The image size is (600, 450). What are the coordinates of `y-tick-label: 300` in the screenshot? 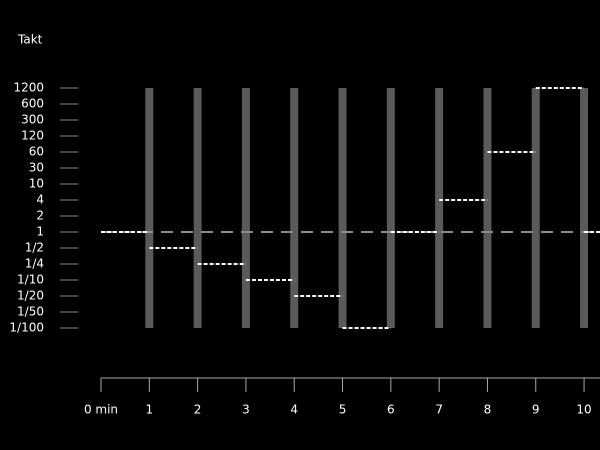 It's located at (32, 120).